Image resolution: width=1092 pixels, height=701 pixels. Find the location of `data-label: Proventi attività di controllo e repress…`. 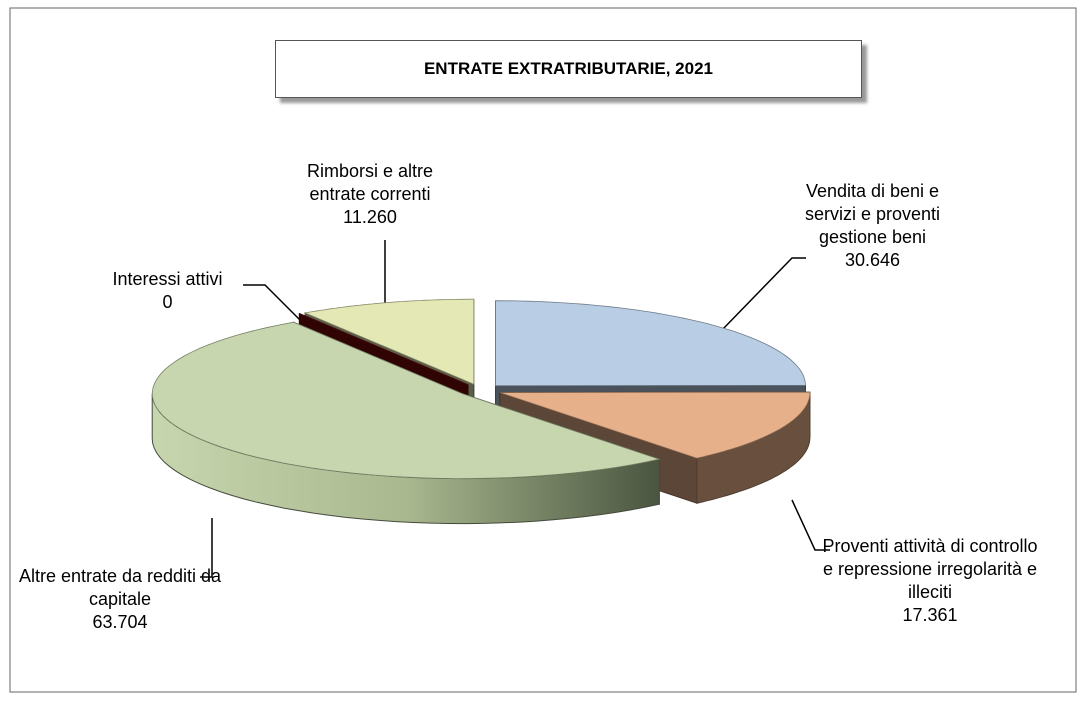

data-label: Proventi attività di controllo e repress… is located at coordinates (930, 581).